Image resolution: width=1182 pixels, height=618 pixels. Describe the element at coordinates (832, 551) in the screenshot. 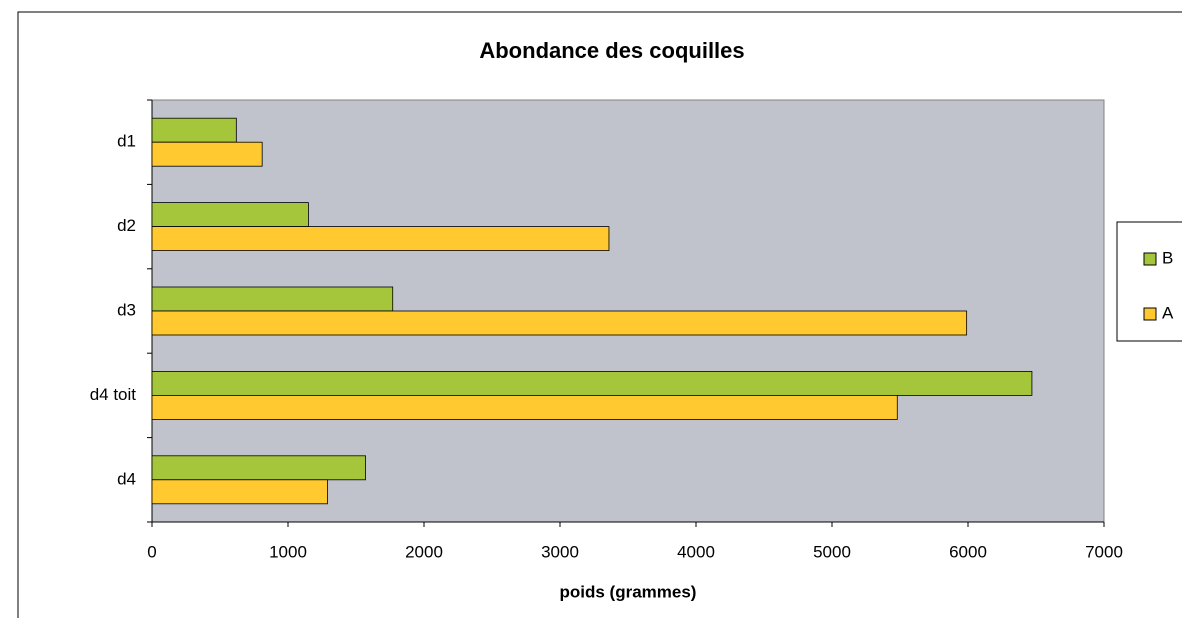

I see `x-tick-label: 5000` at that location.